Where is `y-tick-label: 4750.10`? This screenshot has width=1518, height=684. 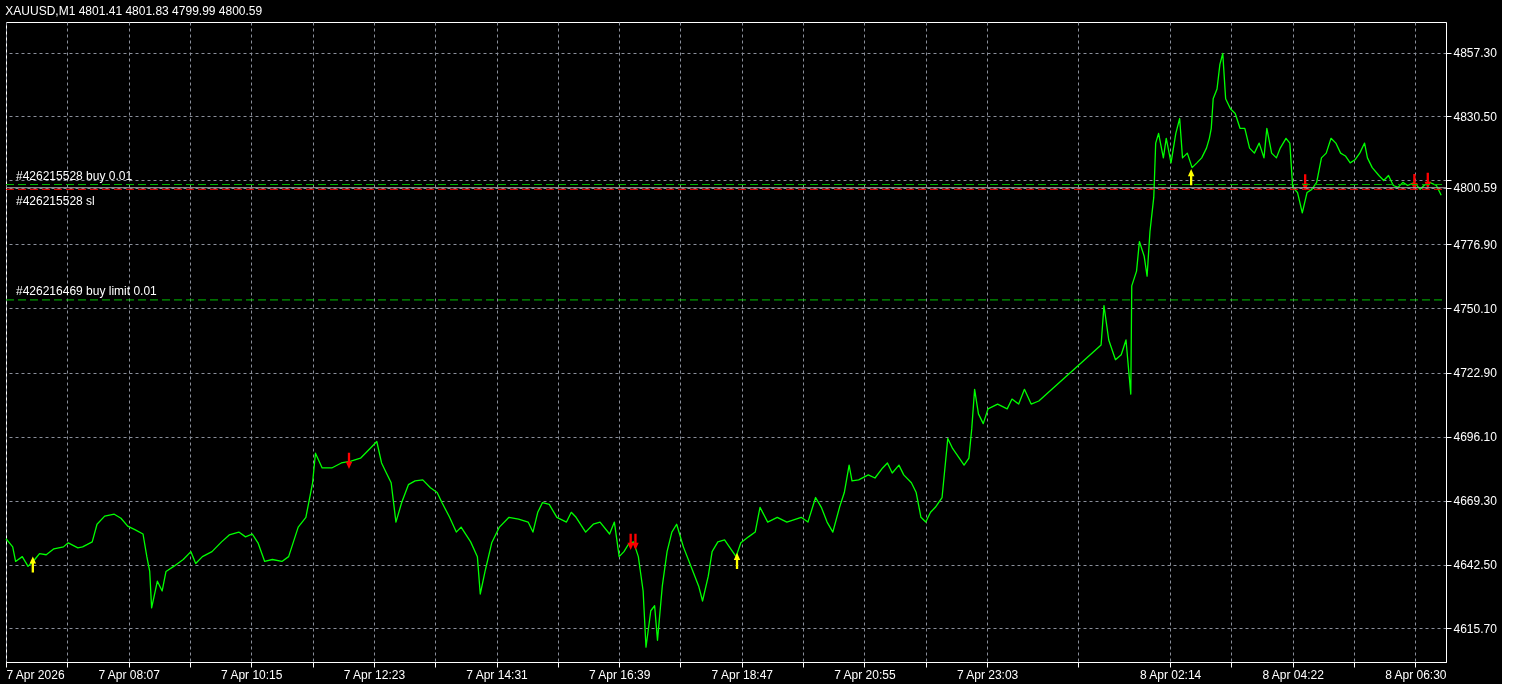 y-tick-label: 4750.10 is located at coordinates (1475, 308).